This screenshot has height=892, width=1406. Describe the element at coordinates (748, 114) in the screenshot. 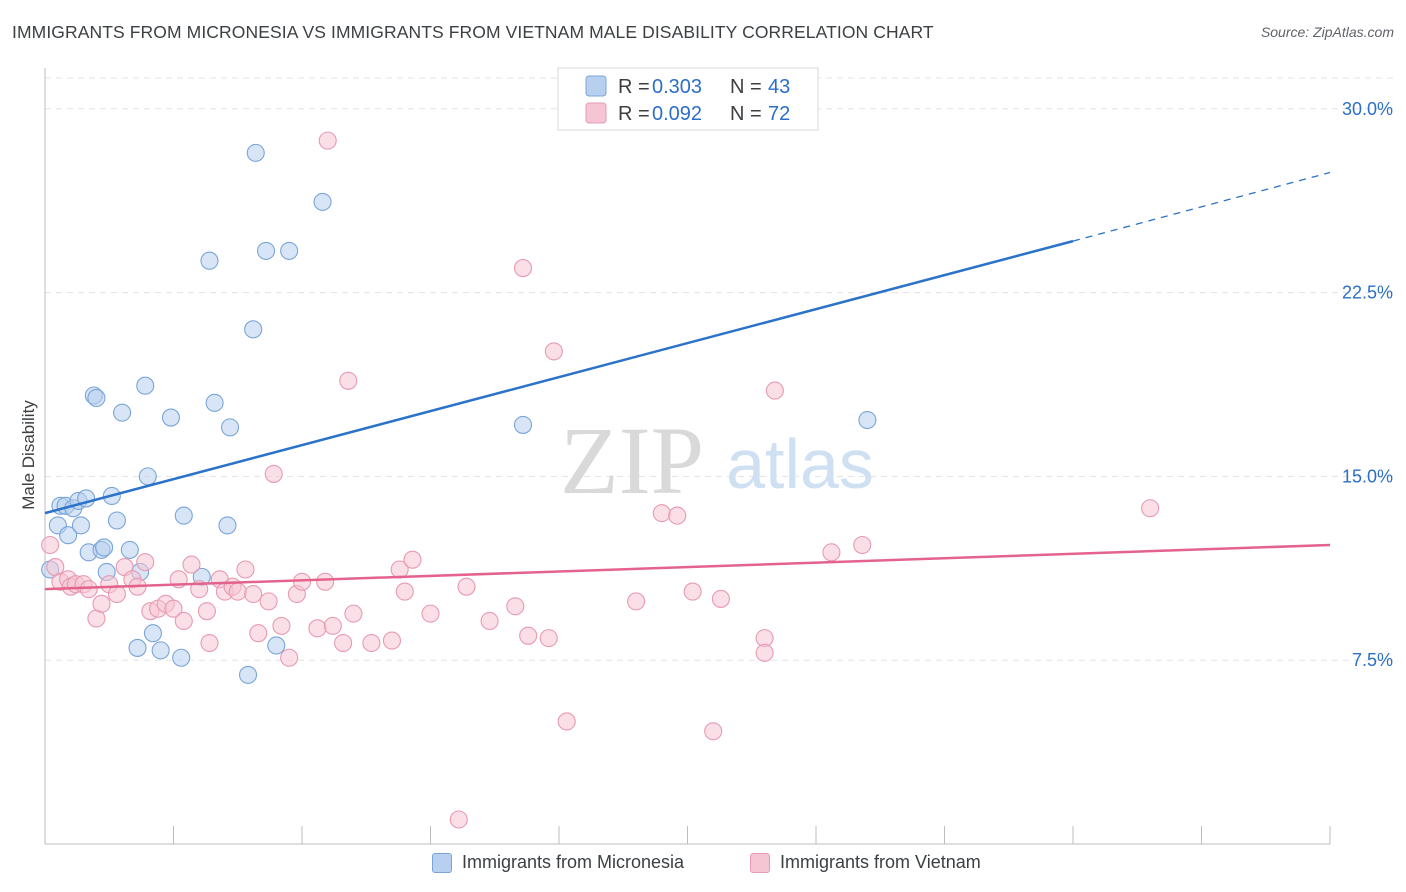

I see `legend-n-label-2: N =` at that location.